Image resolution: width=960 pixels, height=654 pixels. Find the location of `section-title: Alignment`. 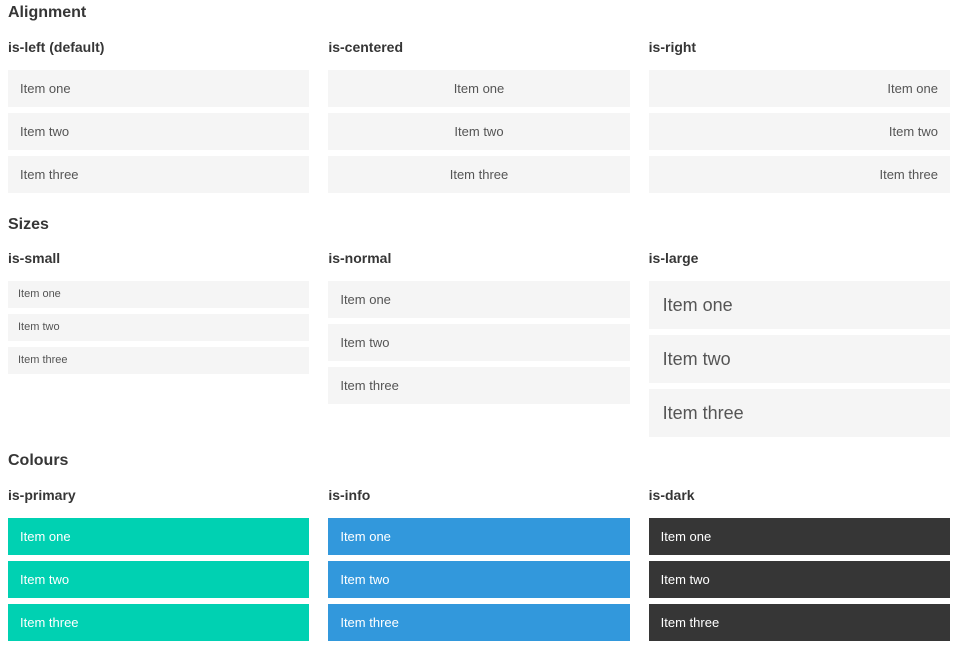

section-title: Alignment is located at coordinates (47, 12).